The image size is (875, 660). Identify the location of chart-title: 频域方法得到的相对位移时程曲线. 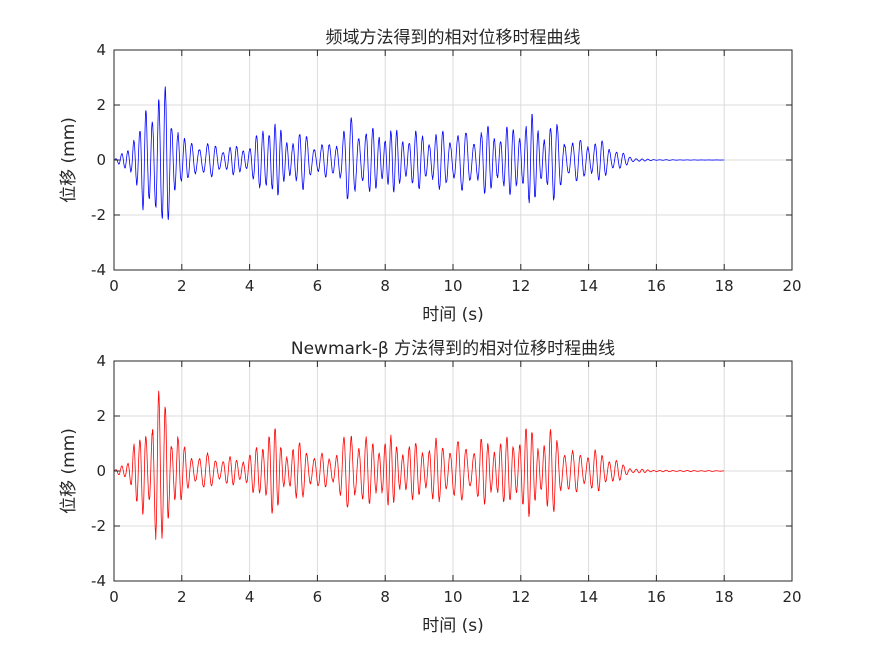
(453, 38).